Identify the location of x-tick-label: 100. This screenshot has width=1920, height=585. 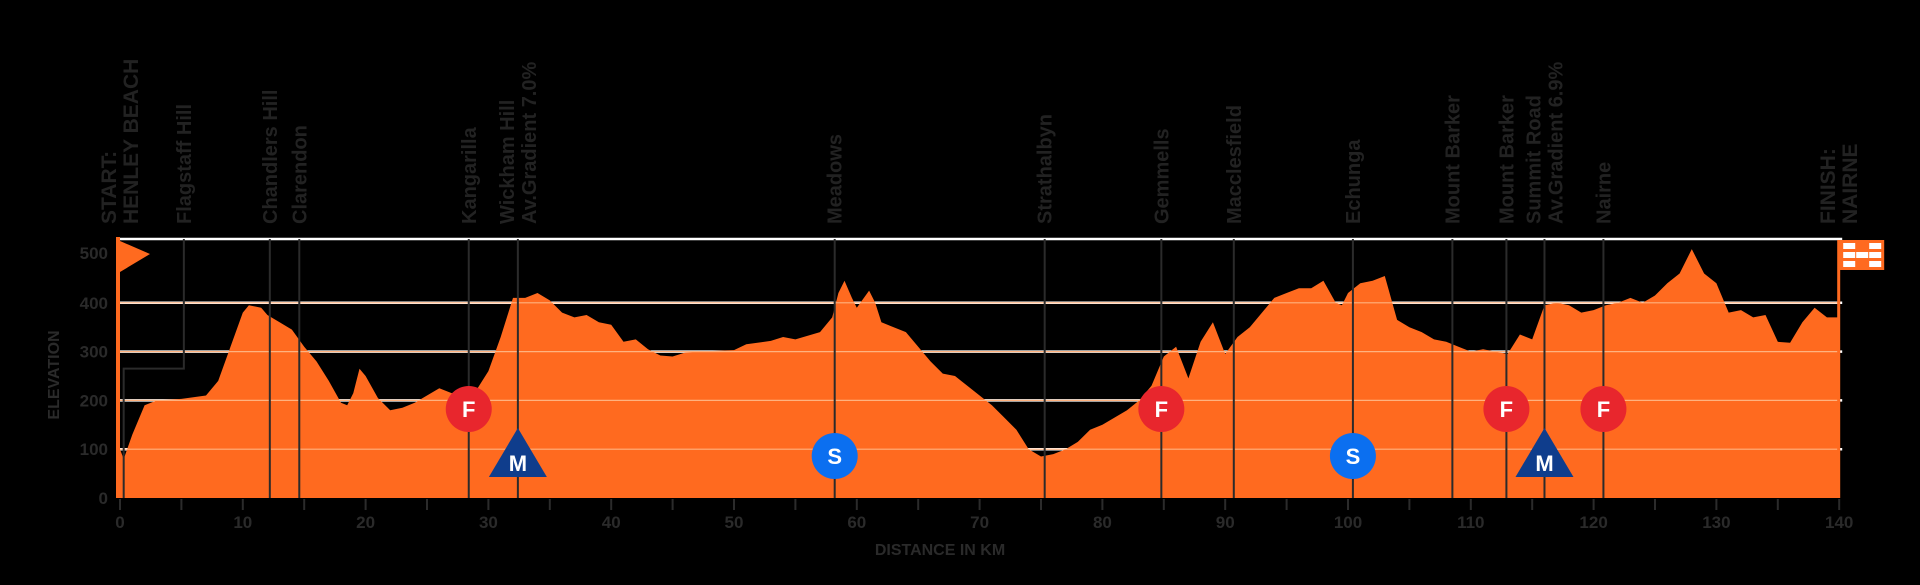
(1348, 522).